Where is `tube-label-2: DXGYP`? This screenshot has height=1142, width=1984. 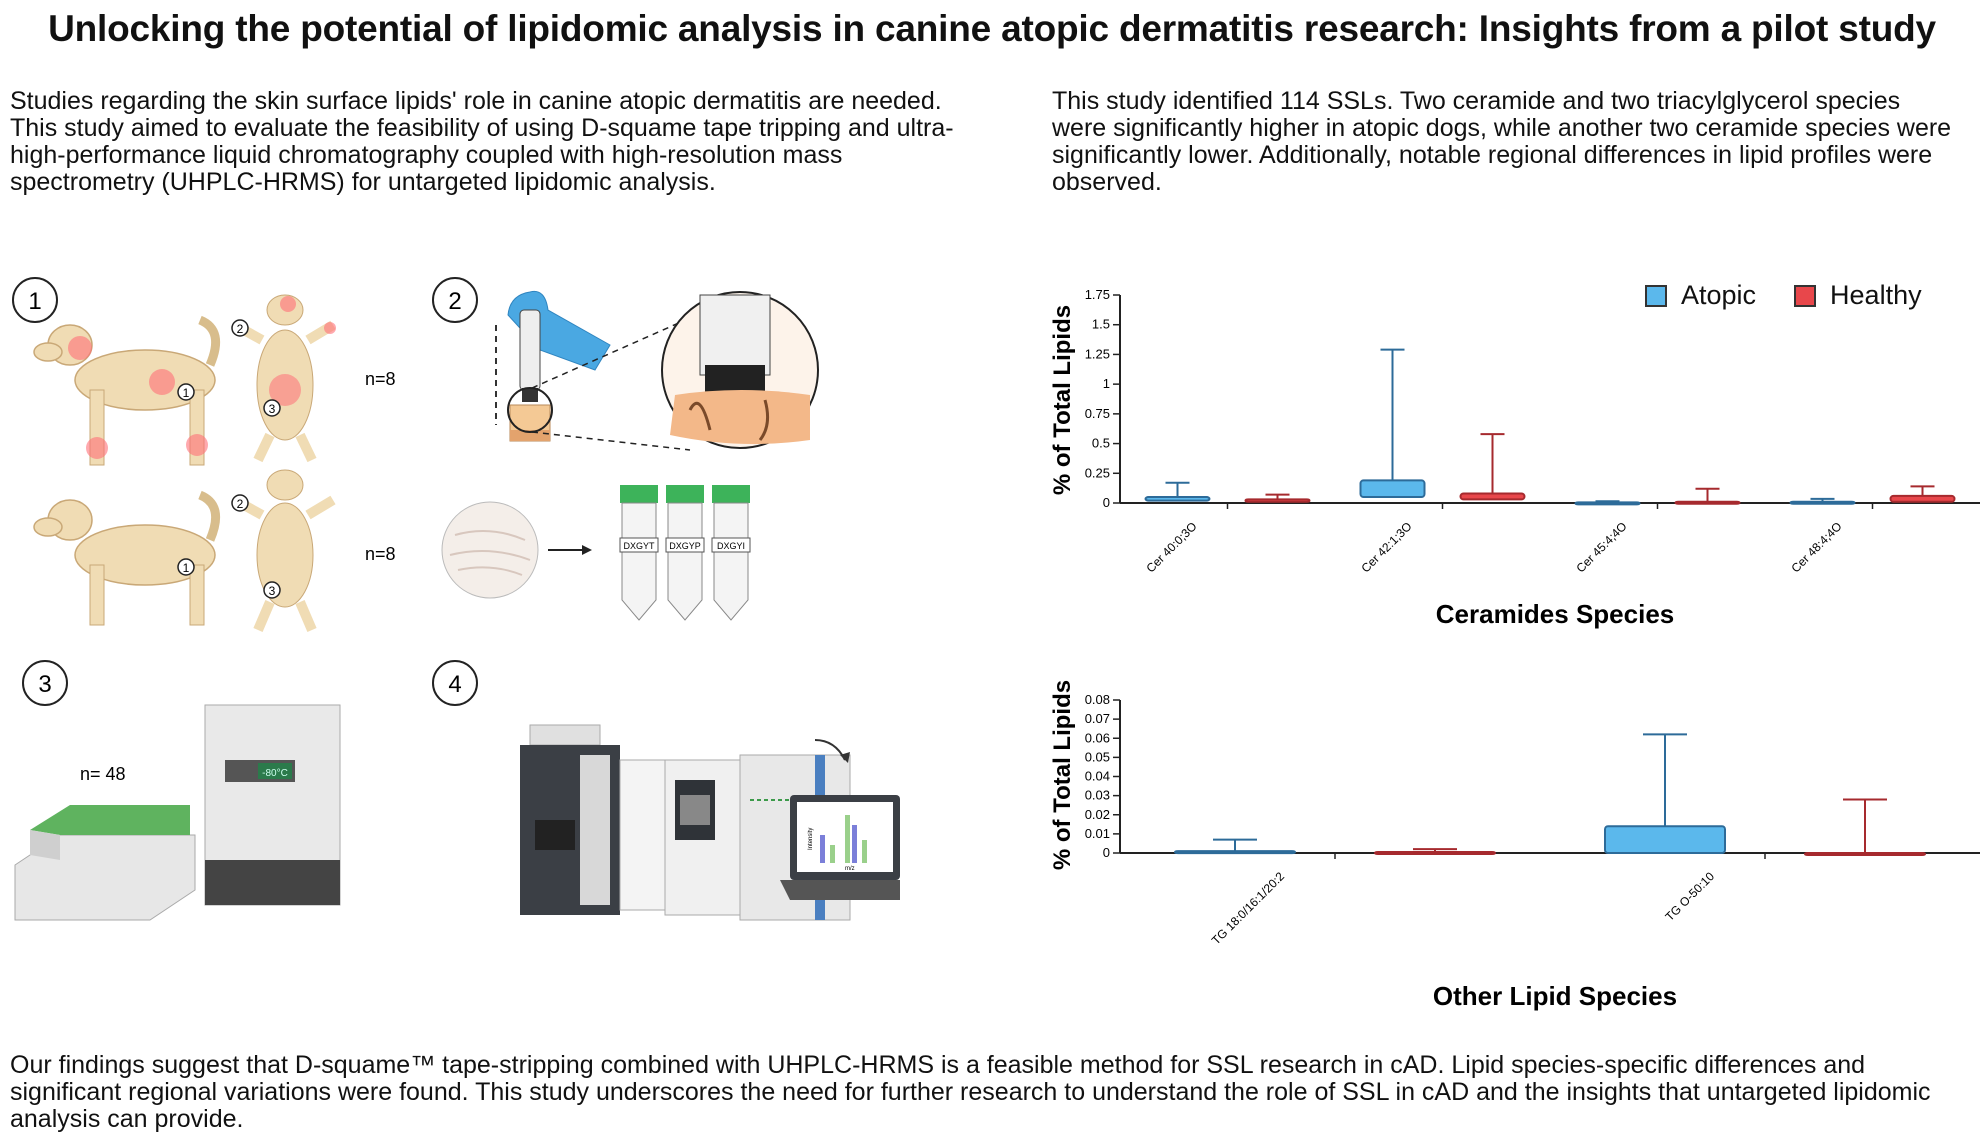 tube-label-2: DXGYP is located at coordinates (685, 546).